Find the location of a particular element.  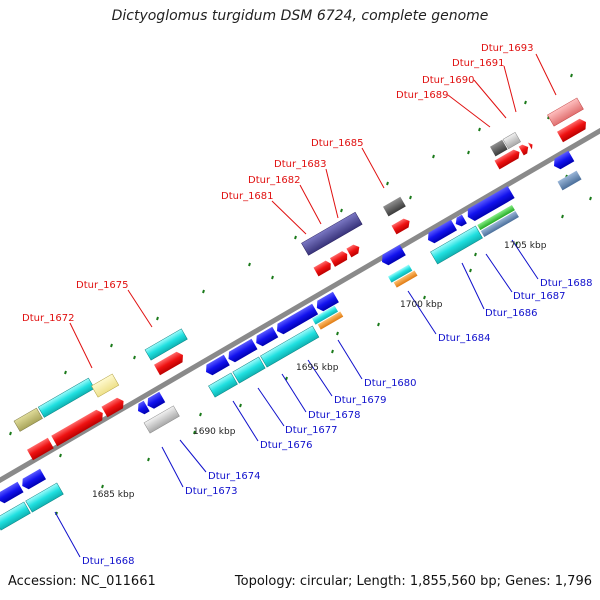

scale-label: 1690 kbp is located at coordinates (214, 432).